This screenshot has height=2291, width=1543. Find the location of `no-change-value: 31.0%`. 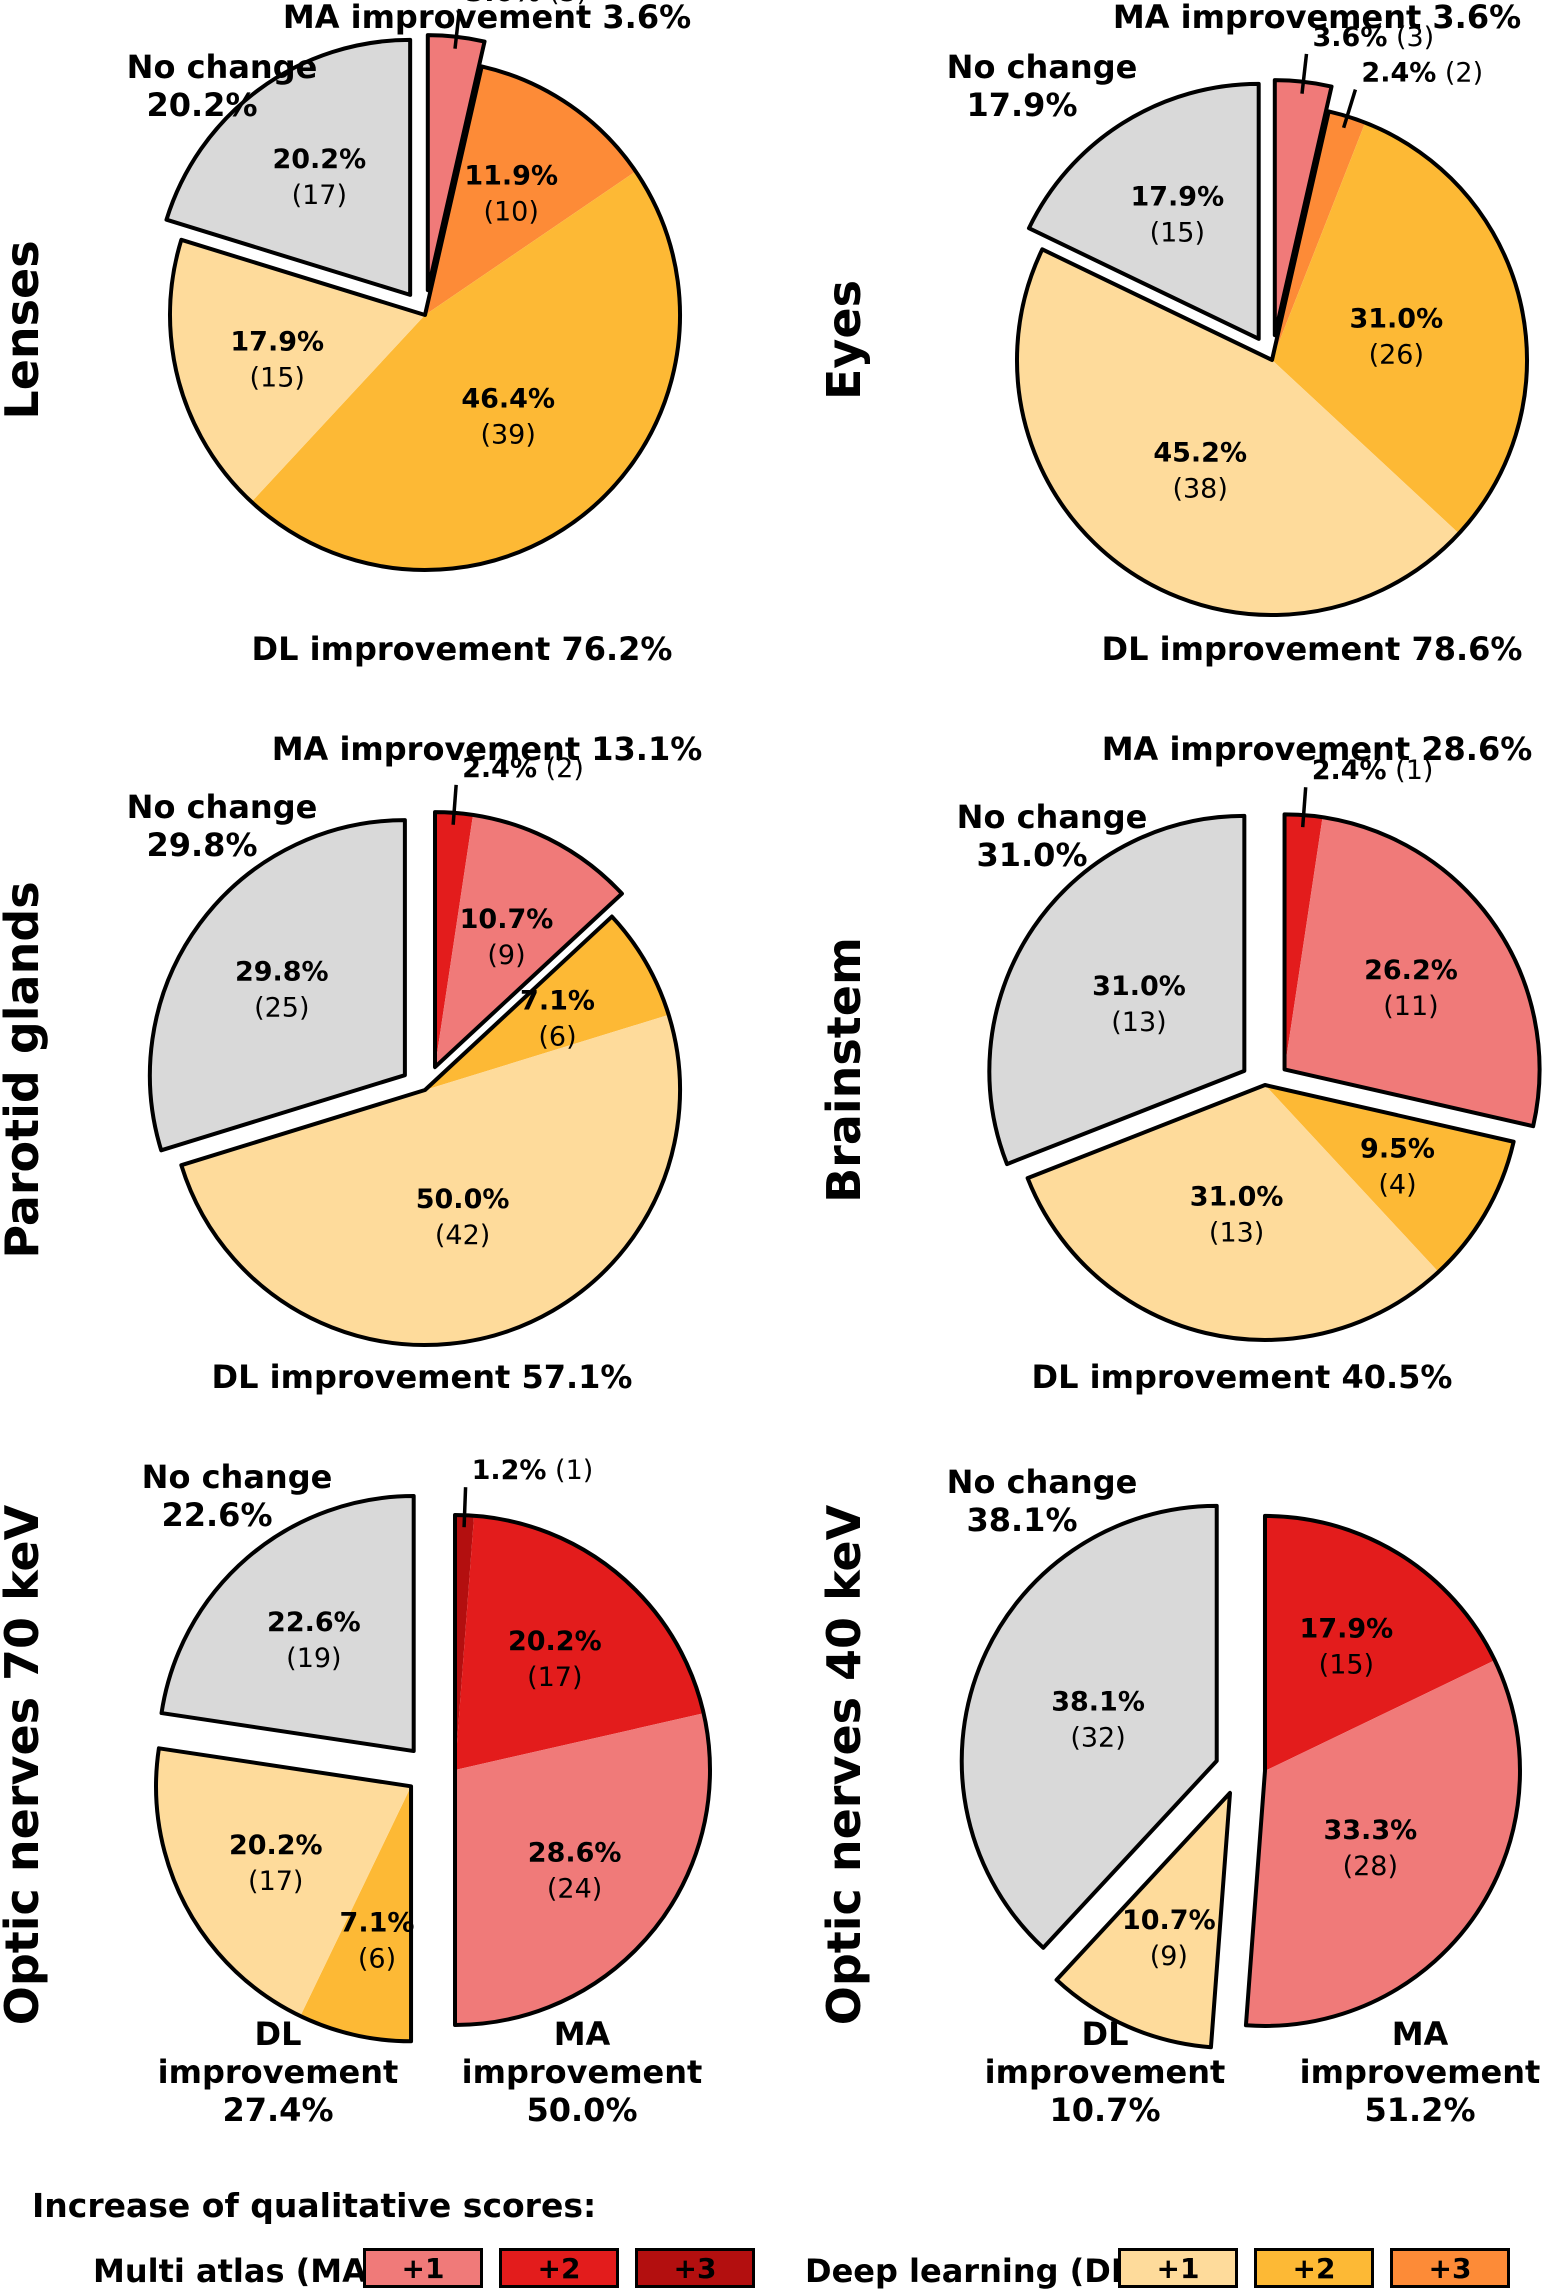

no-change-value: 31.0% is located at coordinates (1031, 855).